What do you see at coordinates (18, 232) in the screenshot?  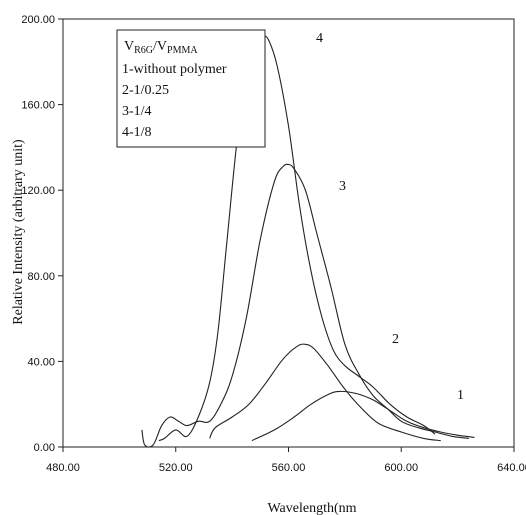 I see `y-axis-title: Relative Intensity (arbitrary unit)` at bounding box center [18, 232].